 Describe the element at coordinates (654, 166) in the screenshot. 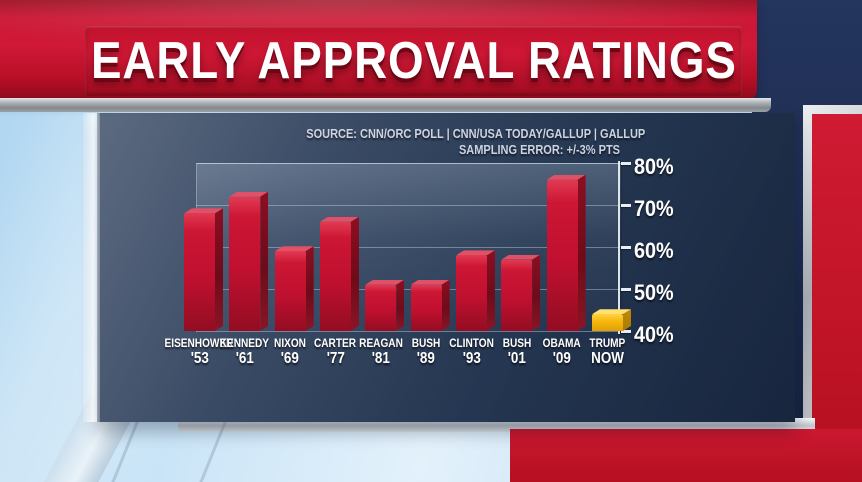

I see `y-tick-text: 80%` at that location.